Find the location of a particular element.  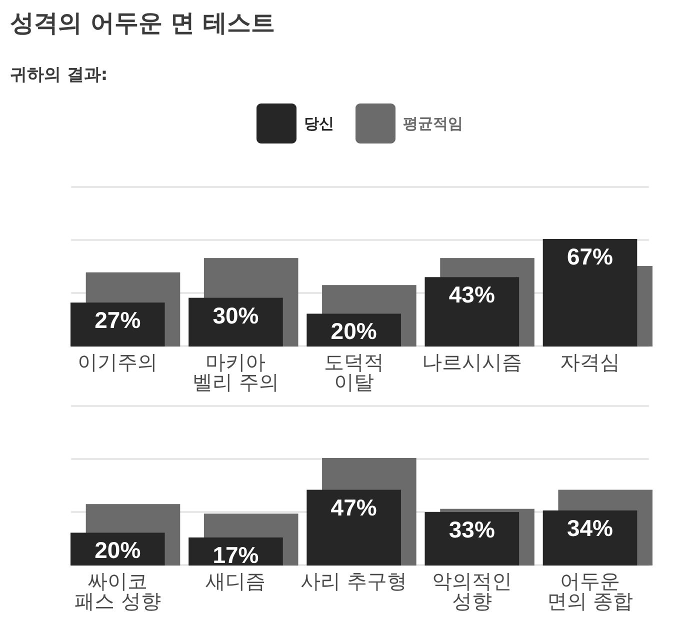

data-label: 34% is located at coordinates (590, 527).